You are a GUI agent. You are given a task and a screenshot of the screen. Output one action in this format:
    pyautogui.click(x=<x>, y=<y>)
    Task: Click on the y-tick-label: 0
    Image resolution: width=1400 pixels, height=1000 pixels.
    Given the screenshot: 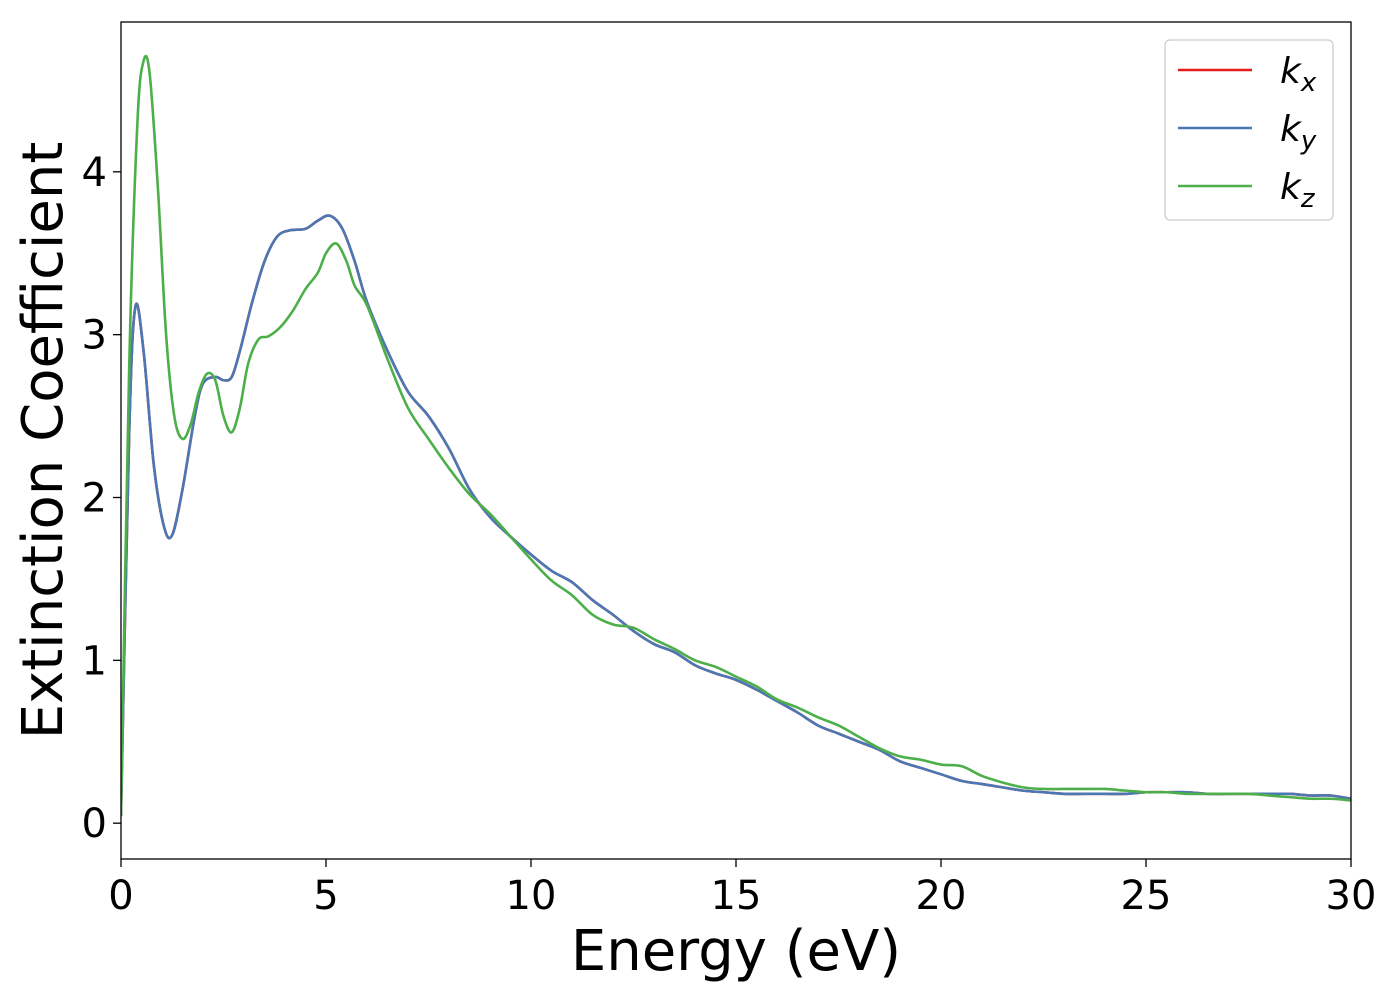 What is the action you would take?
    pyautogui.click(x=94, y=824)
    